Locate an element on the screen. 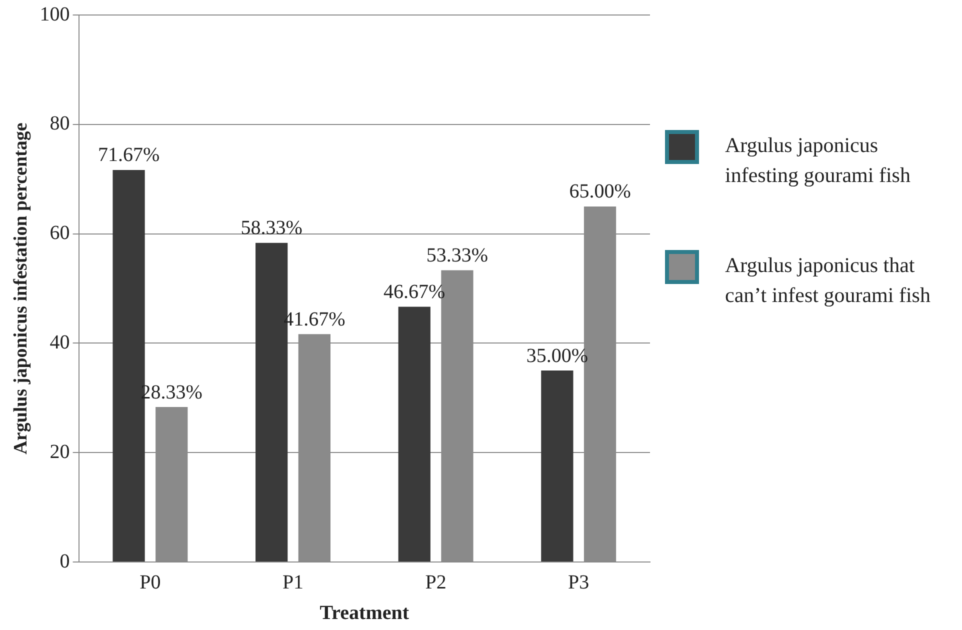 This screenshot has width=962, height=630. y-tick-label: 40 is located at coordinates (60, 342).